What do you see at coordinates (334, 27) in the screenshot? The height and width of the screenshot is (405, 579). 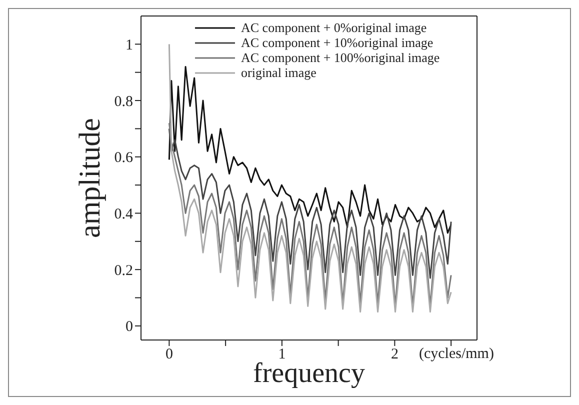 I see `legend-label: AC component + 0%original image` at bounding box center [334, 27].